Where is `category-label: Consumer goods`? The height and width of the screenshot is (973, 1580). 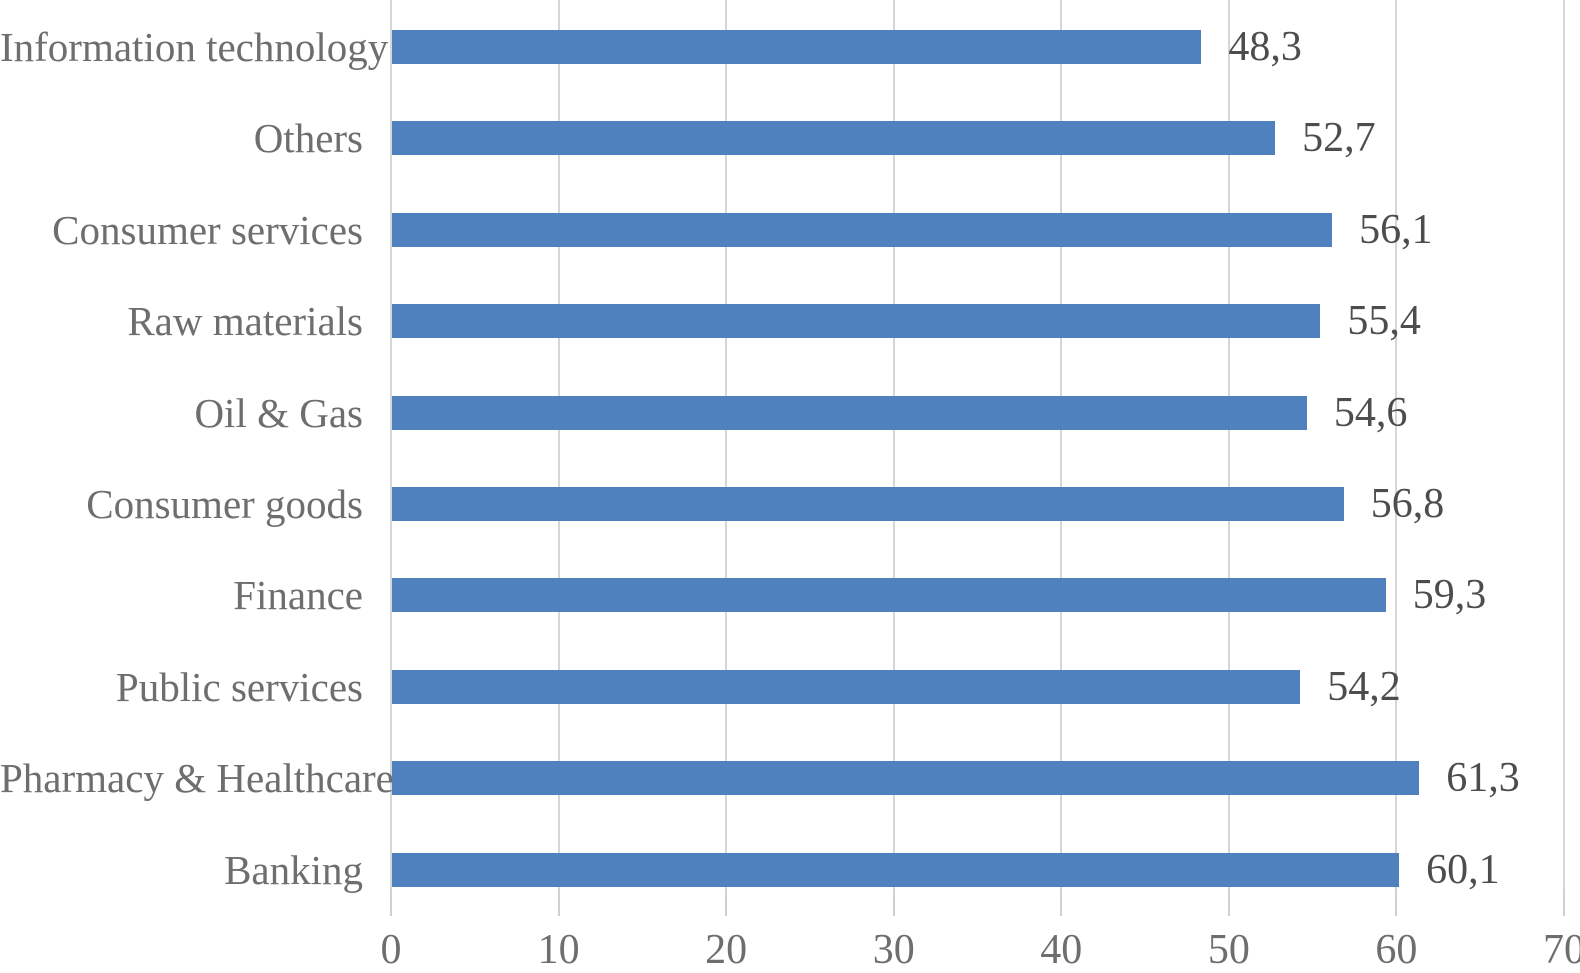
category-label: Consumer goods is located at coordinates (224, 504).